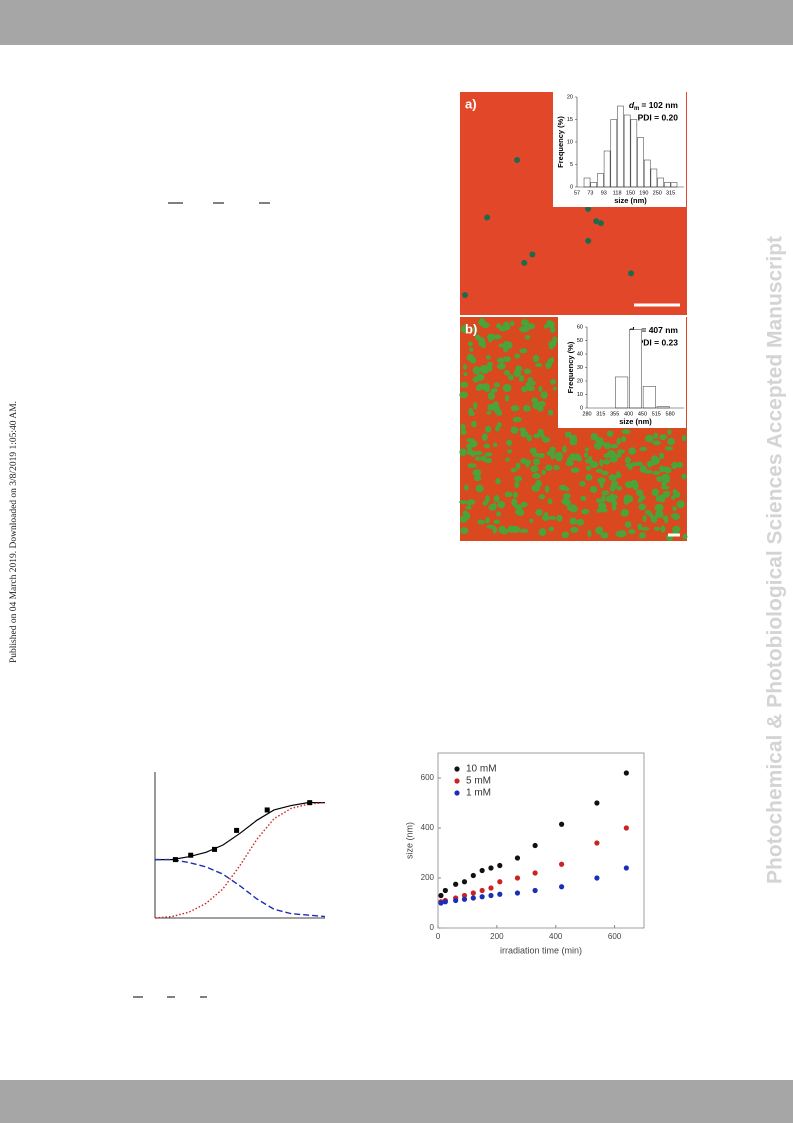  I want to click on text-fragments, so click(201, 600).